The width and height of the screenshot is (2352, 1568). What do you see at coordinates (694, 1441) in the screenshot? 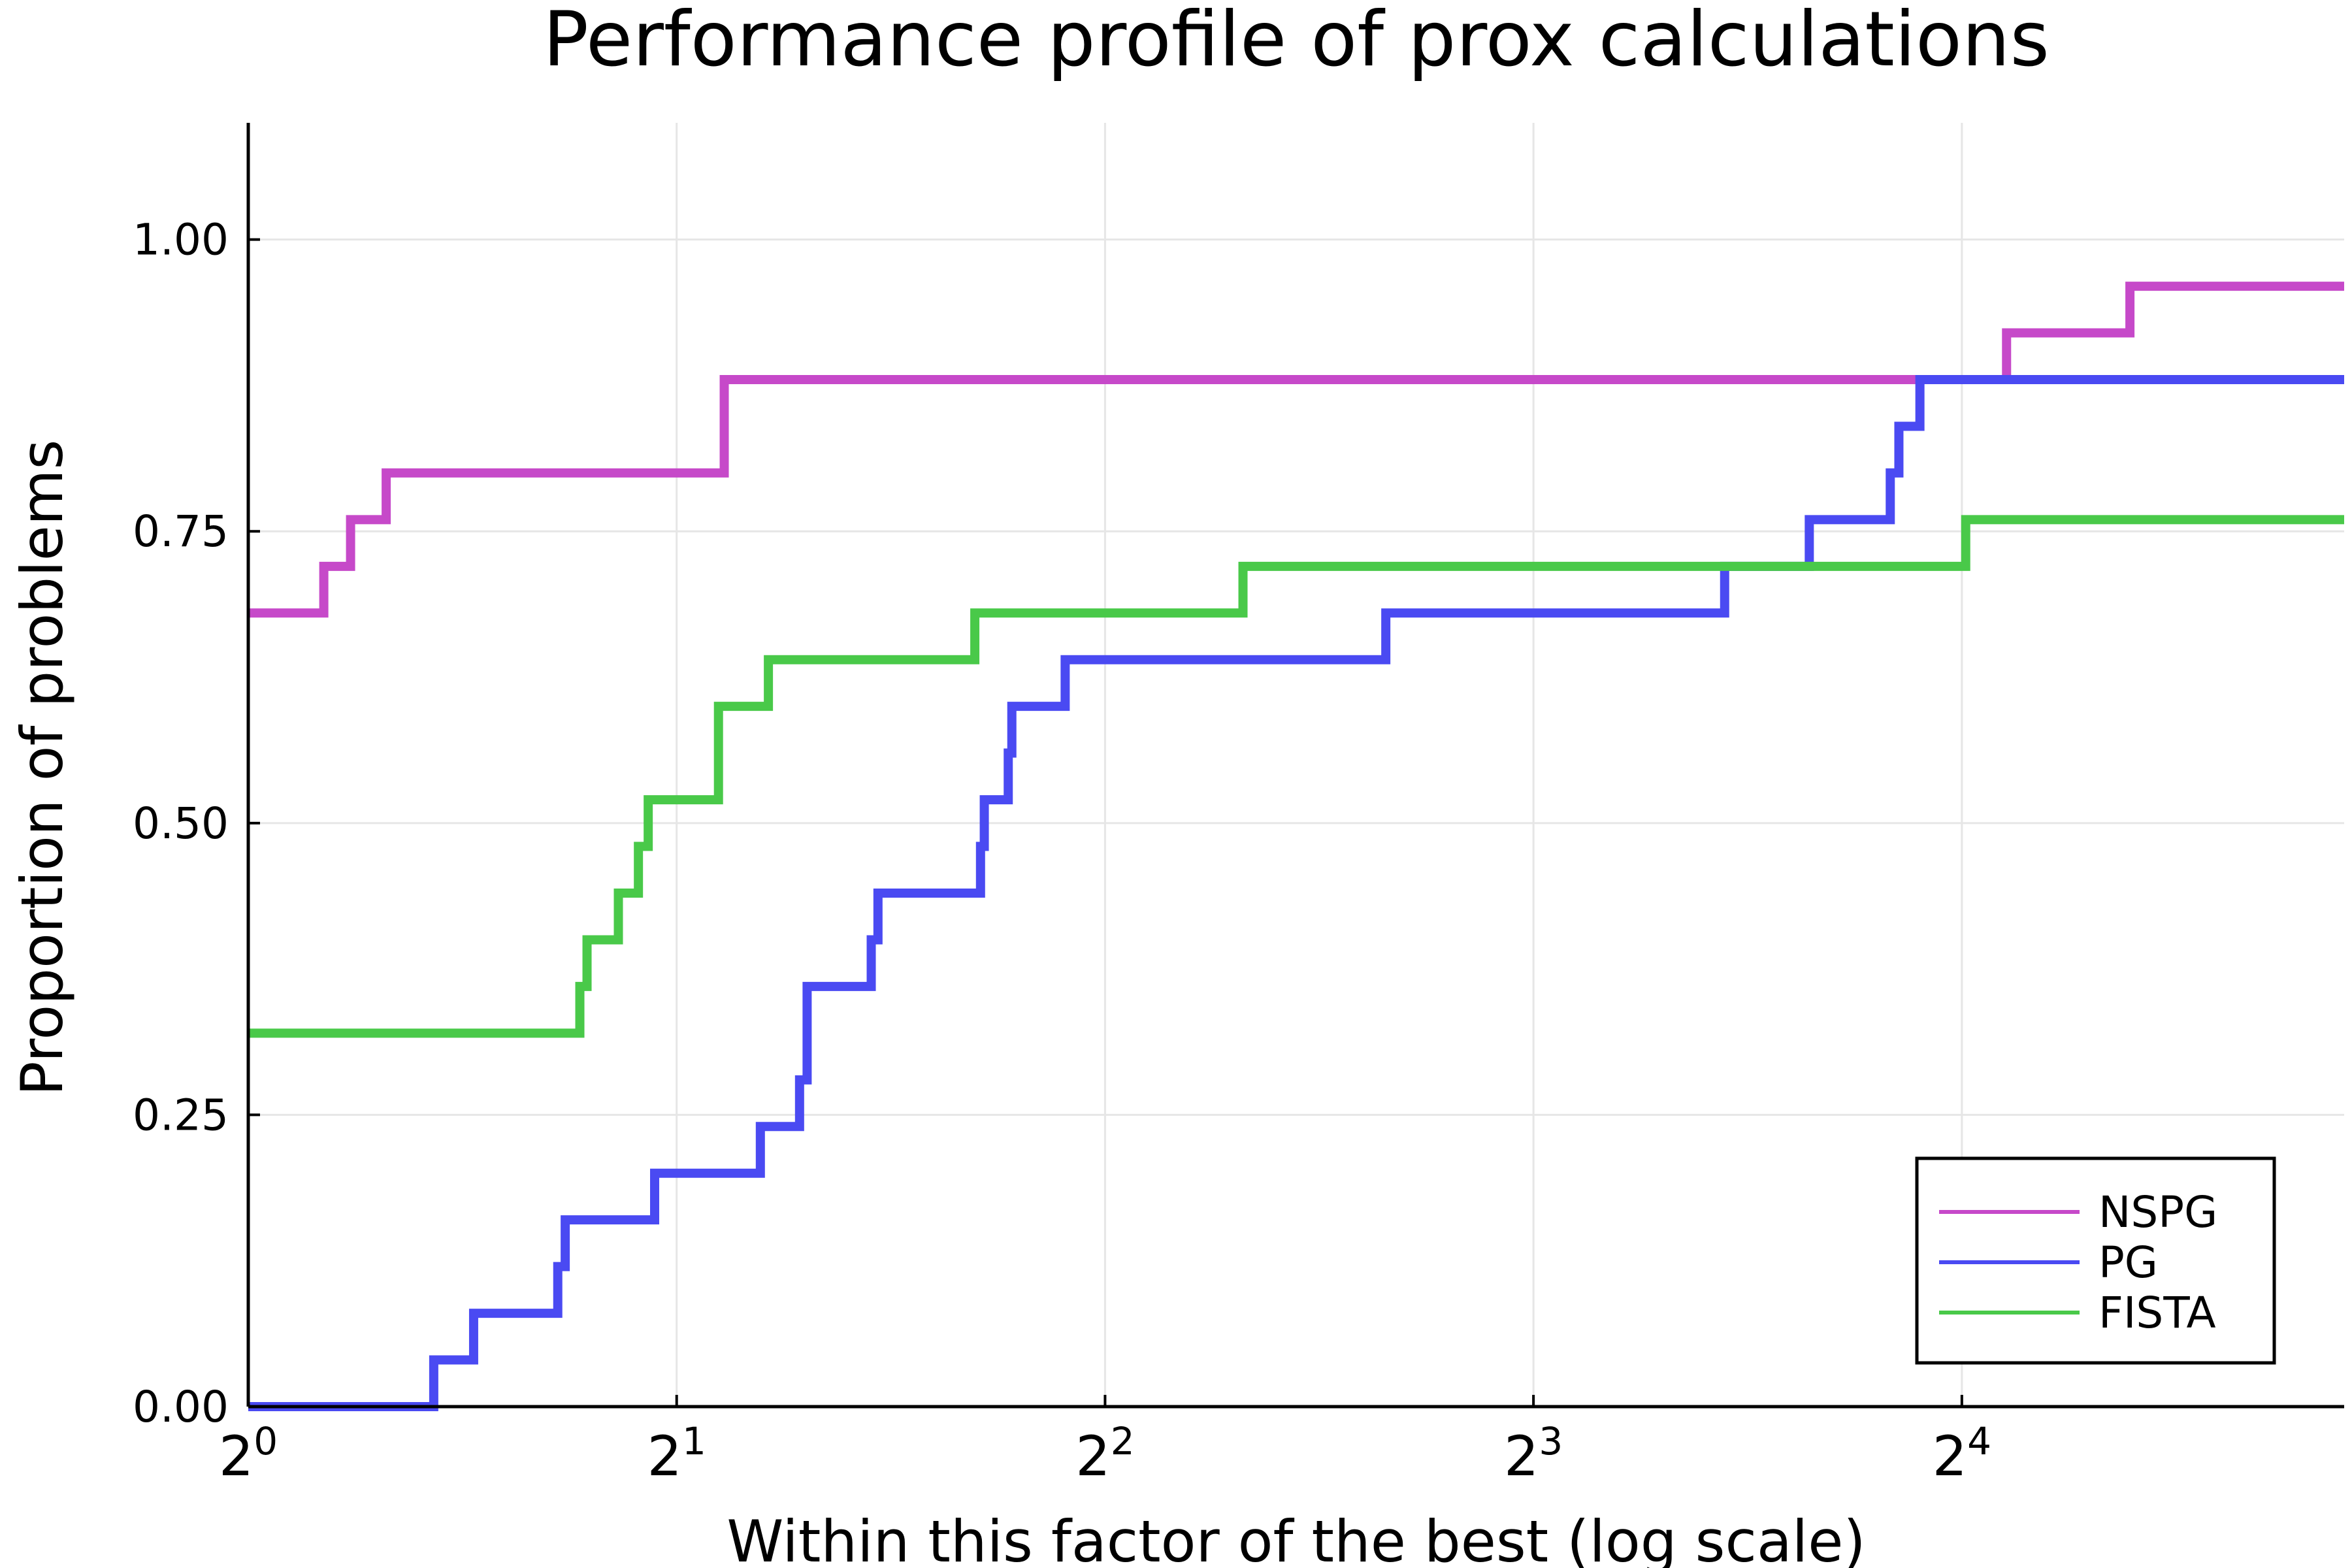
I see `x-tick-exponent: 1` at bounding box center [694, 1441].